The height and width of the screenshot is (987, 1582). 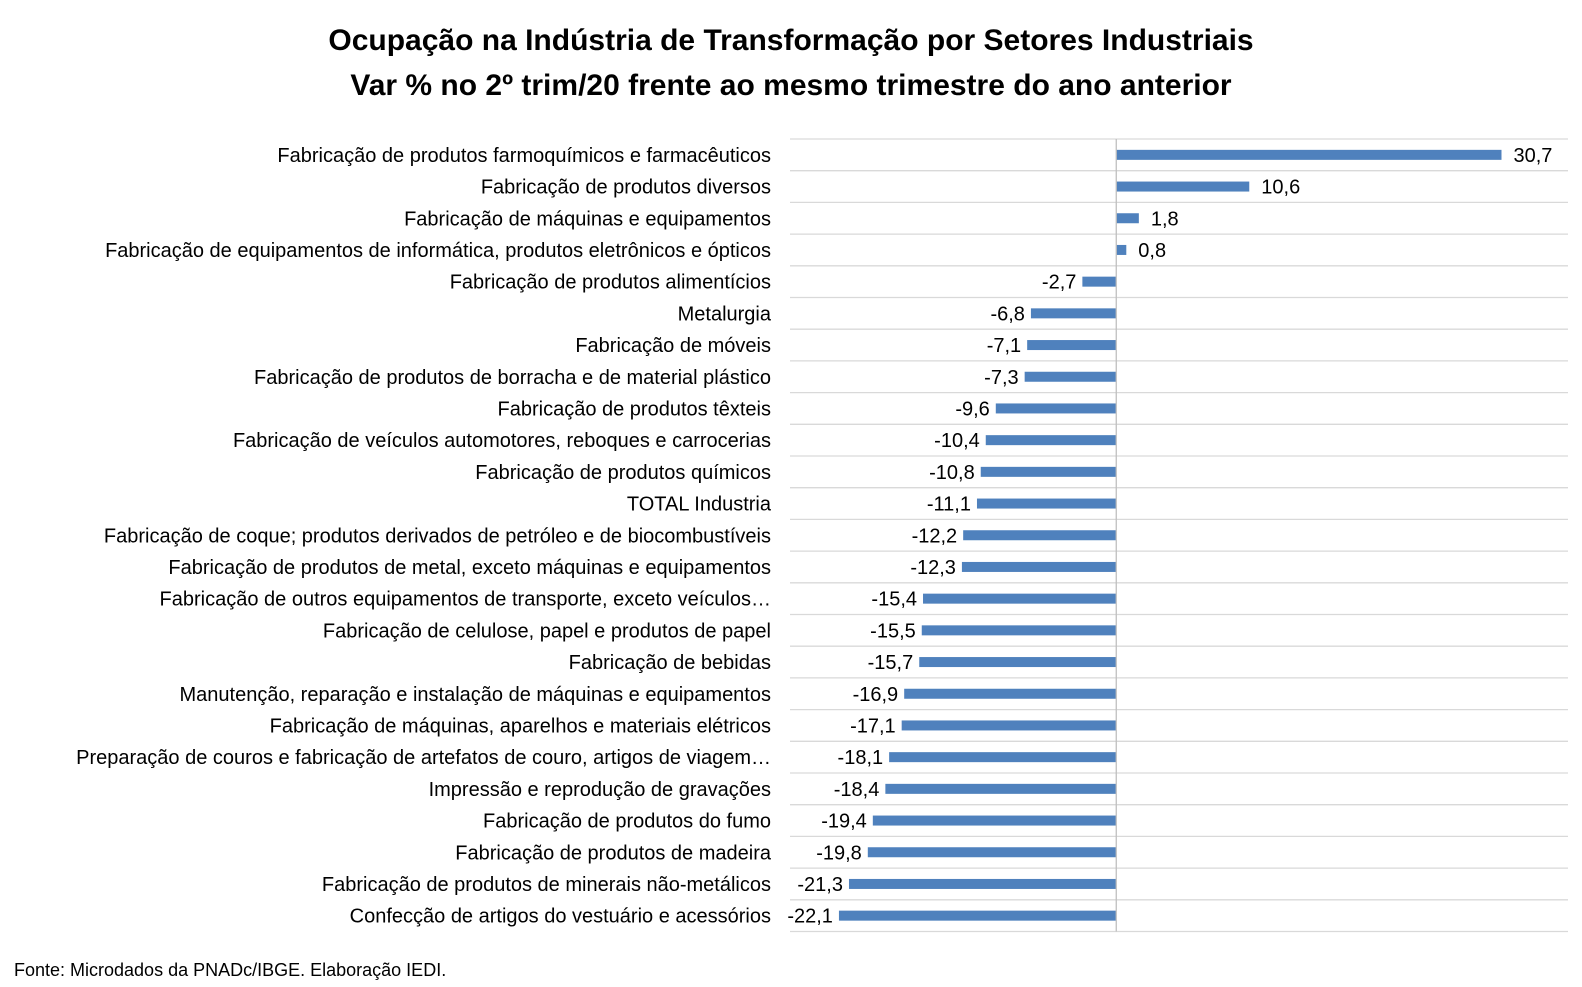 I want to click on value-label: 10,6, so click(x=1280, y=188).